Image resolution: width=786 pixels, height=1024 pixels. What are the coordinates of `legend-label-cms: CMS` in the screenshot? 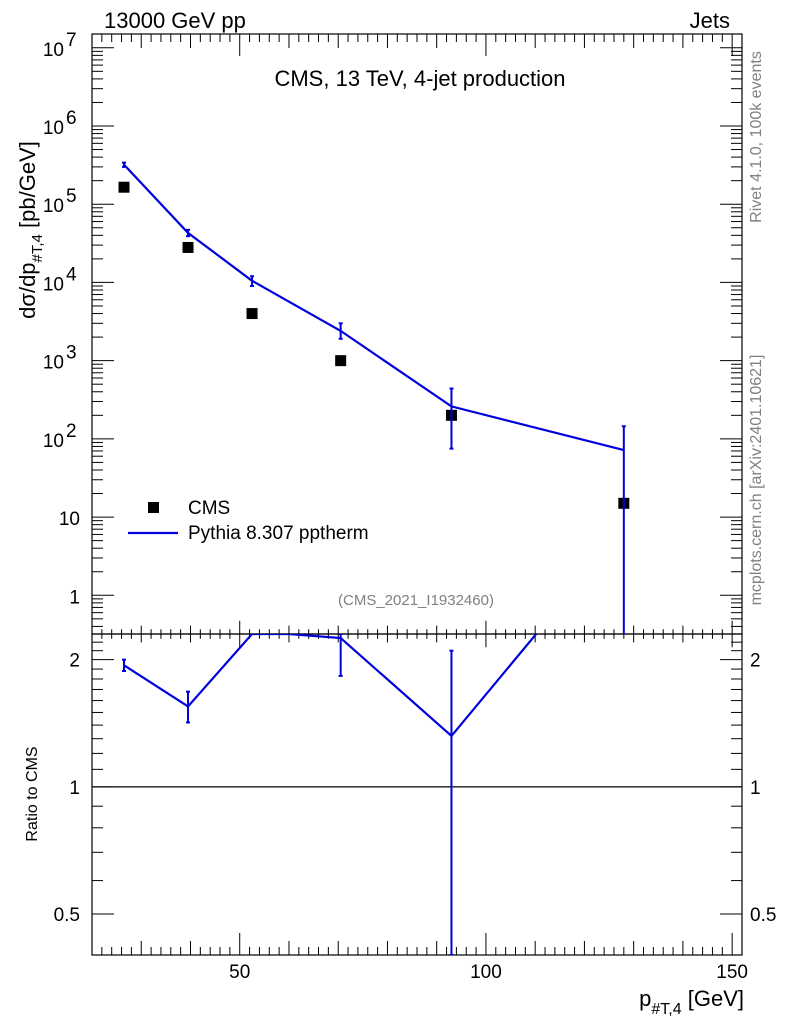 It's located at (209, 508).